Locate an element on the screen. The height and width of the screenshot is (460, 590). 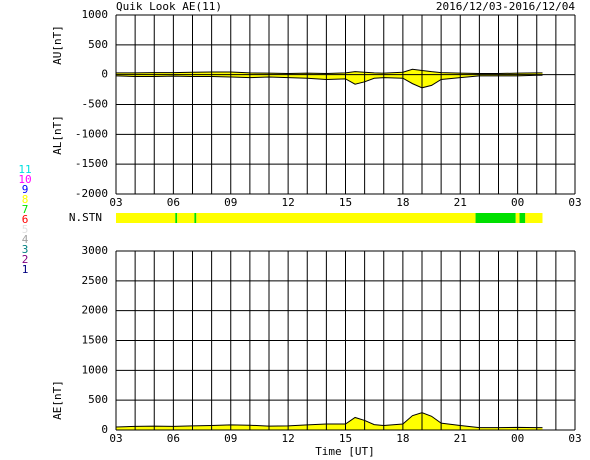
period: 2016/12/03-2016/12/04 is located at coordinates (505, 6).